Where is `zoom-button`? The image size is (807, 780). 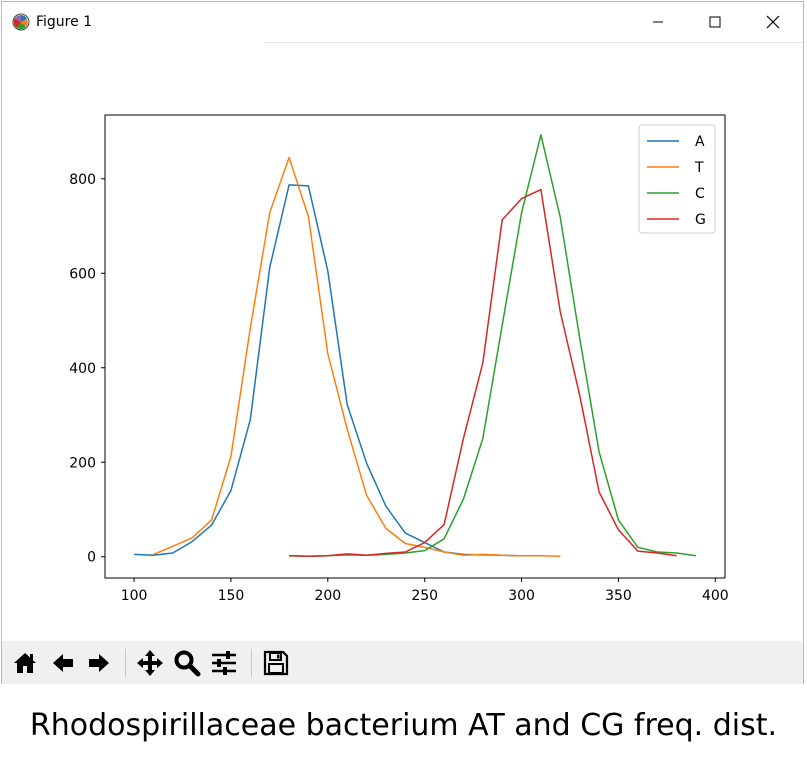
zoom-button is located at coordinates (187, 663).